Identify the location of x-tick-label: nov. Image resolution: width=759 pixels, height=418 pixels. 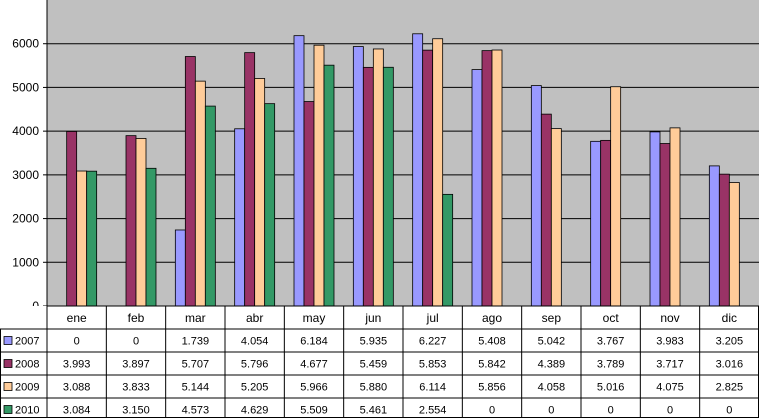
(669, 318).